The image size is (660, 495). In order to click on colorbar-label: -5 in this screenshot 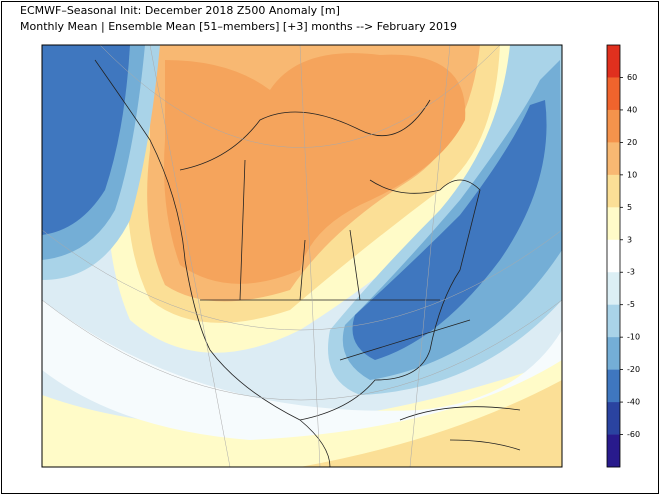, I will do `click(631, 304)`.